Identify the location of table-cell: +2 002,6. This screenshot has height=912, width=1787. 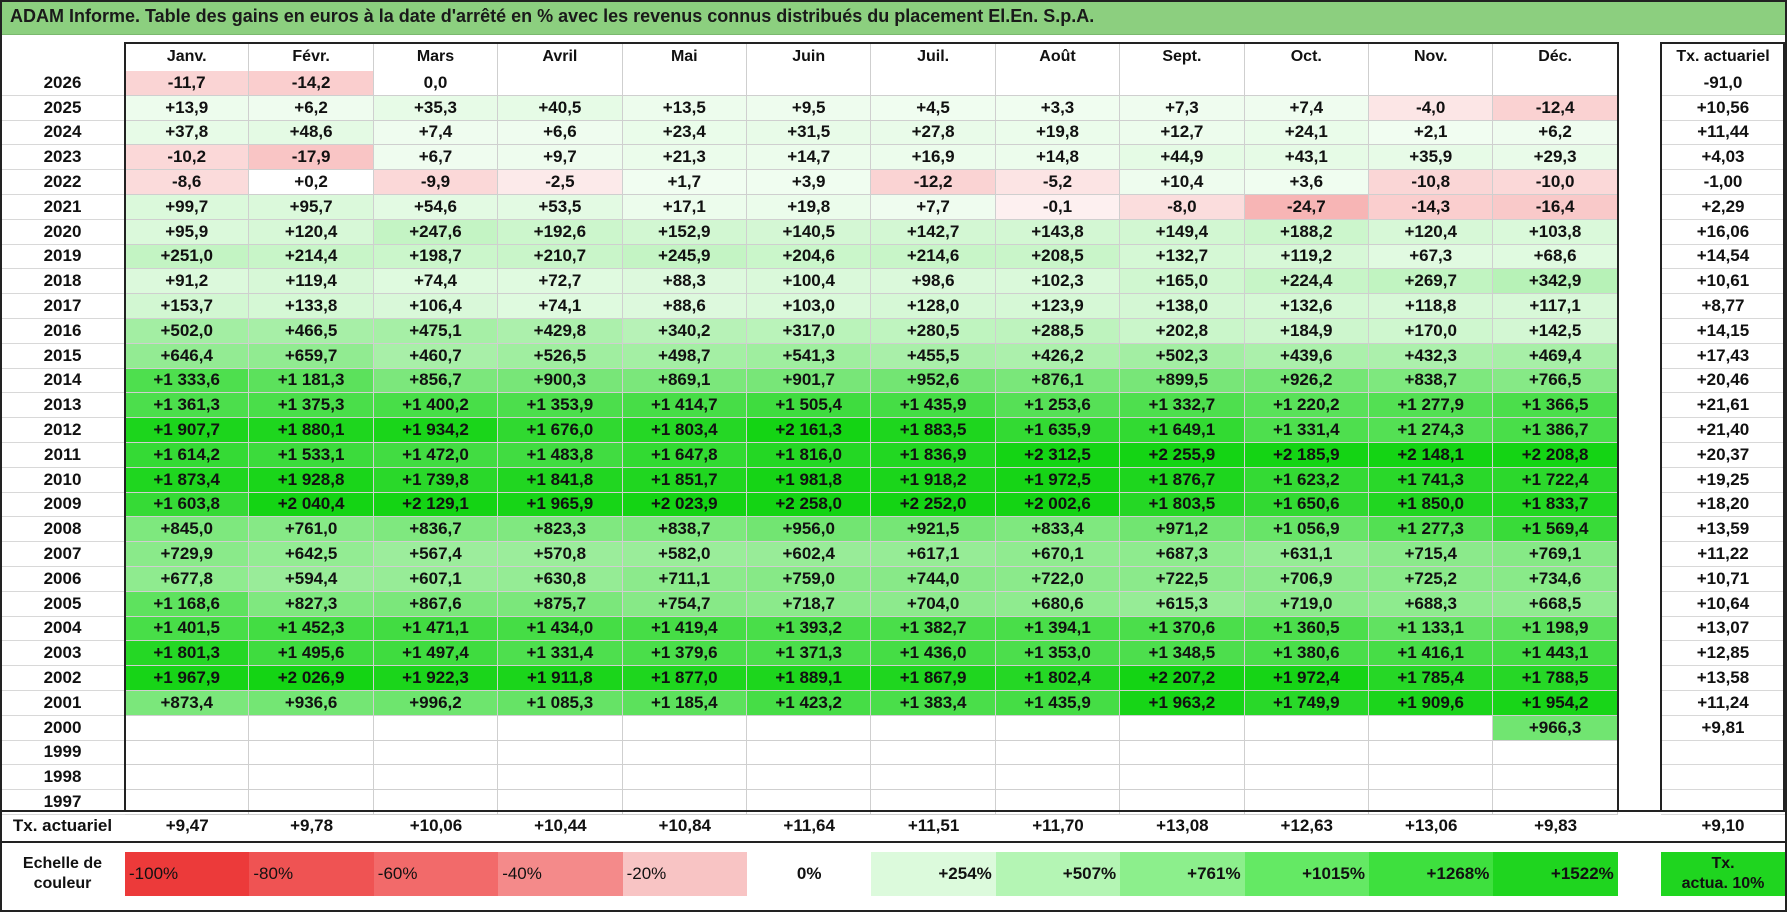
(1058, 505).